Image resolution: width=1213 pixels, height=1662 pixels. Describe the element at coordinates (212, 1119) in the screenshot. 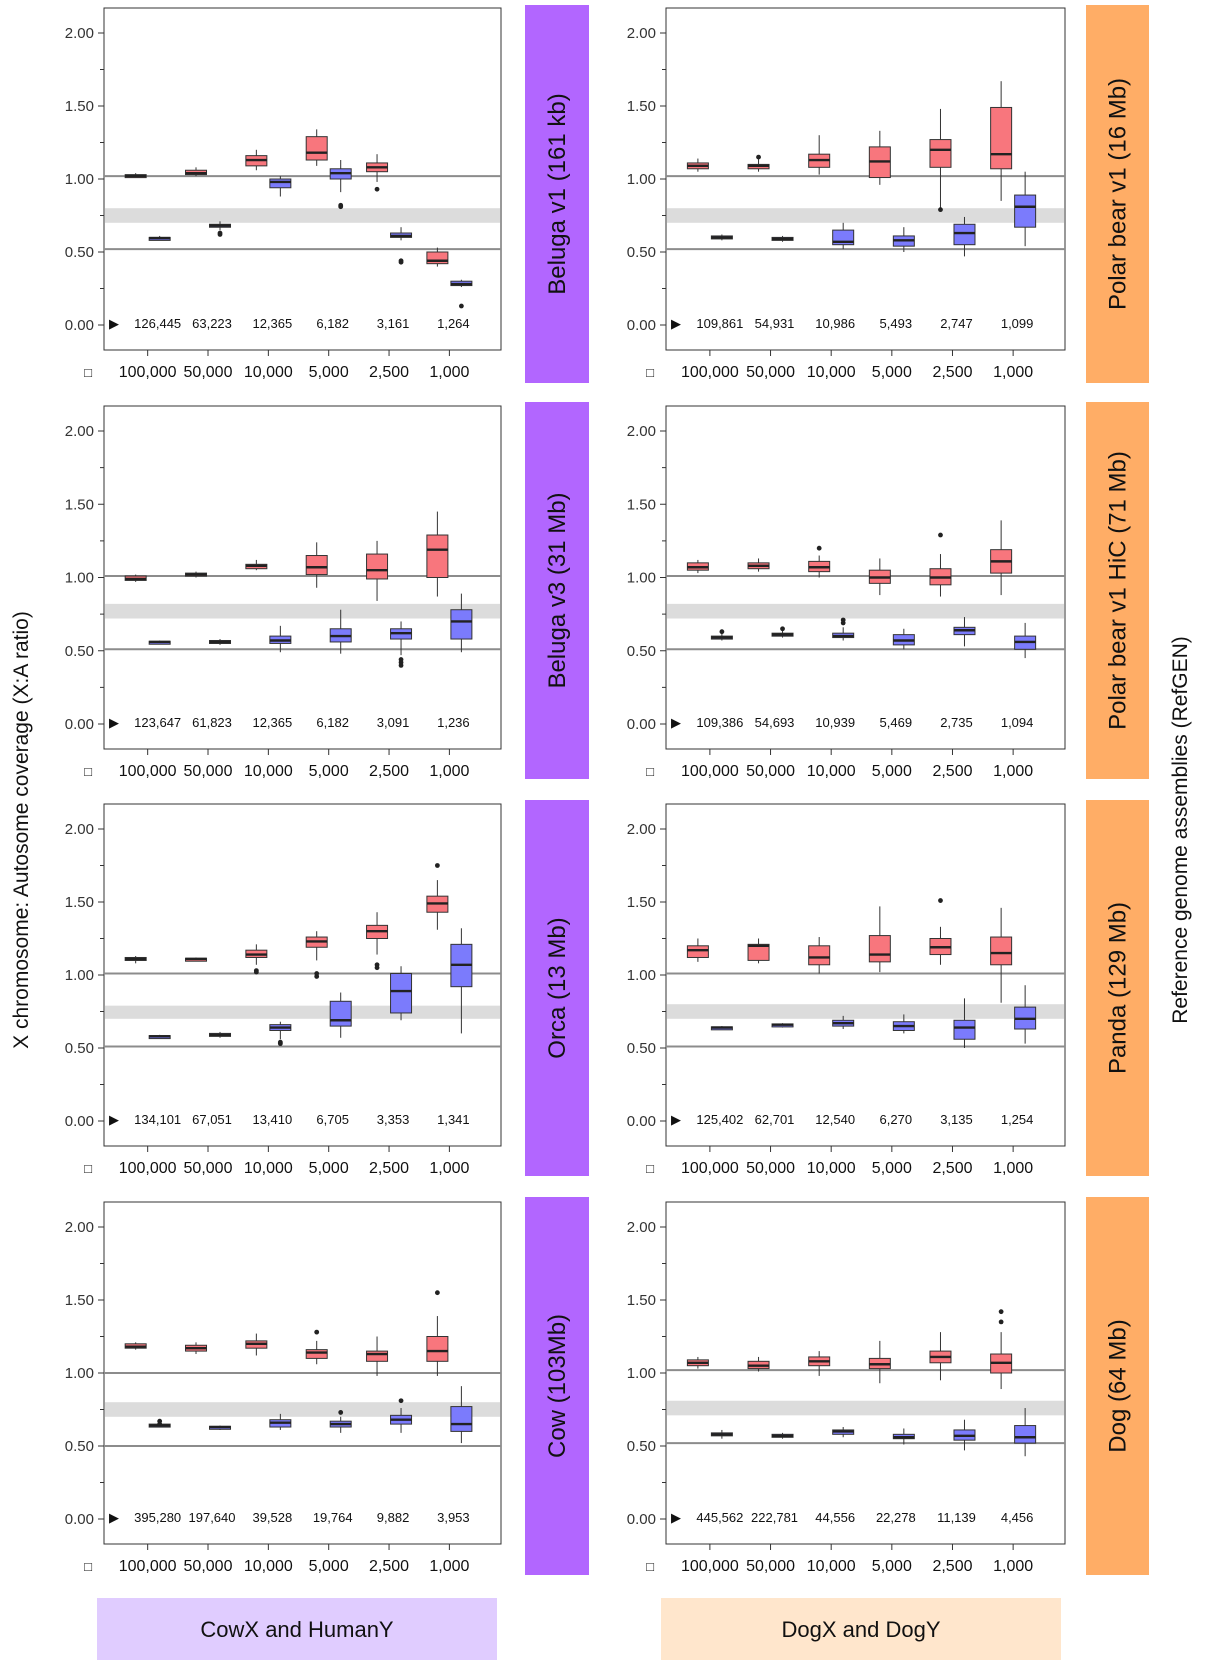

I see `count-label: 67,051` at that location.